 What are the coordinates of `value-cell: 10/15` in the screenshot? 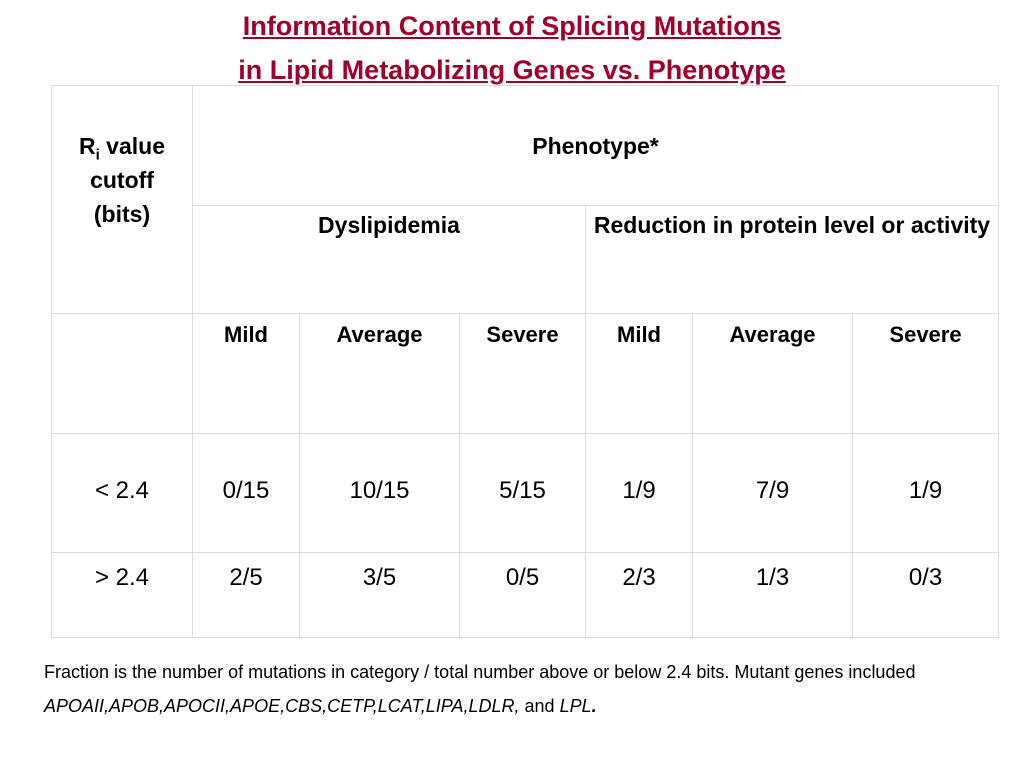 It's located at (379, 493).